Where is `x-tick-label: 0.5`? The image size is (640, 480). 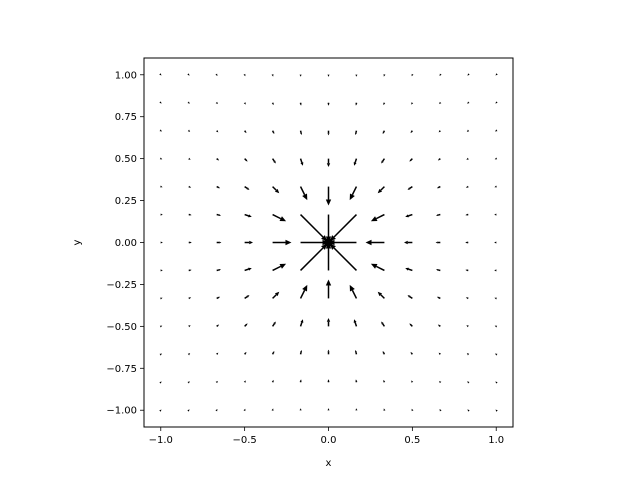 x-tick-label: 0.5 is located at coordinates (412, 440).